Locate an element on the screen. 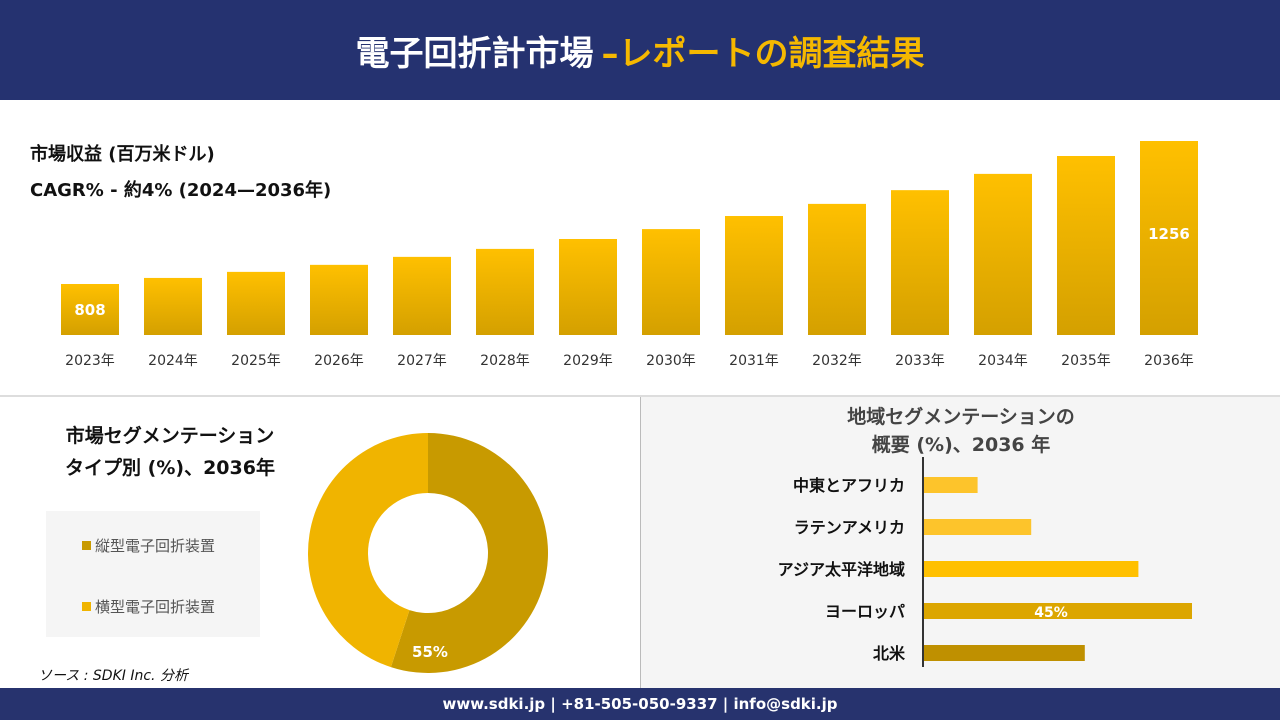  cagr-subtitle: CAGR% - 約4% (2024—2036年) is located at coordinates (181, 190).